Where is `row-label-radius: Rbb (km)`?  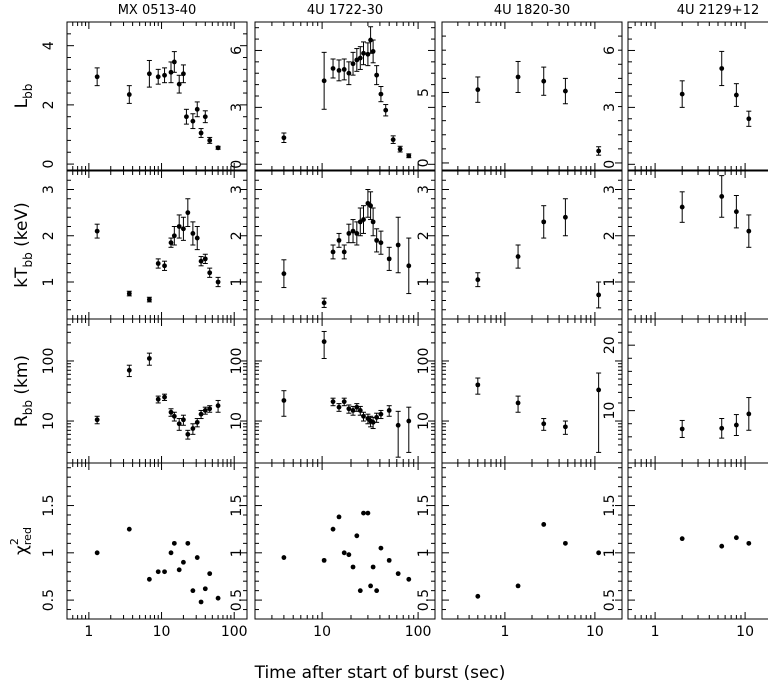
row-label-radius: Rbb (km) is located at coordinates (23, 391).